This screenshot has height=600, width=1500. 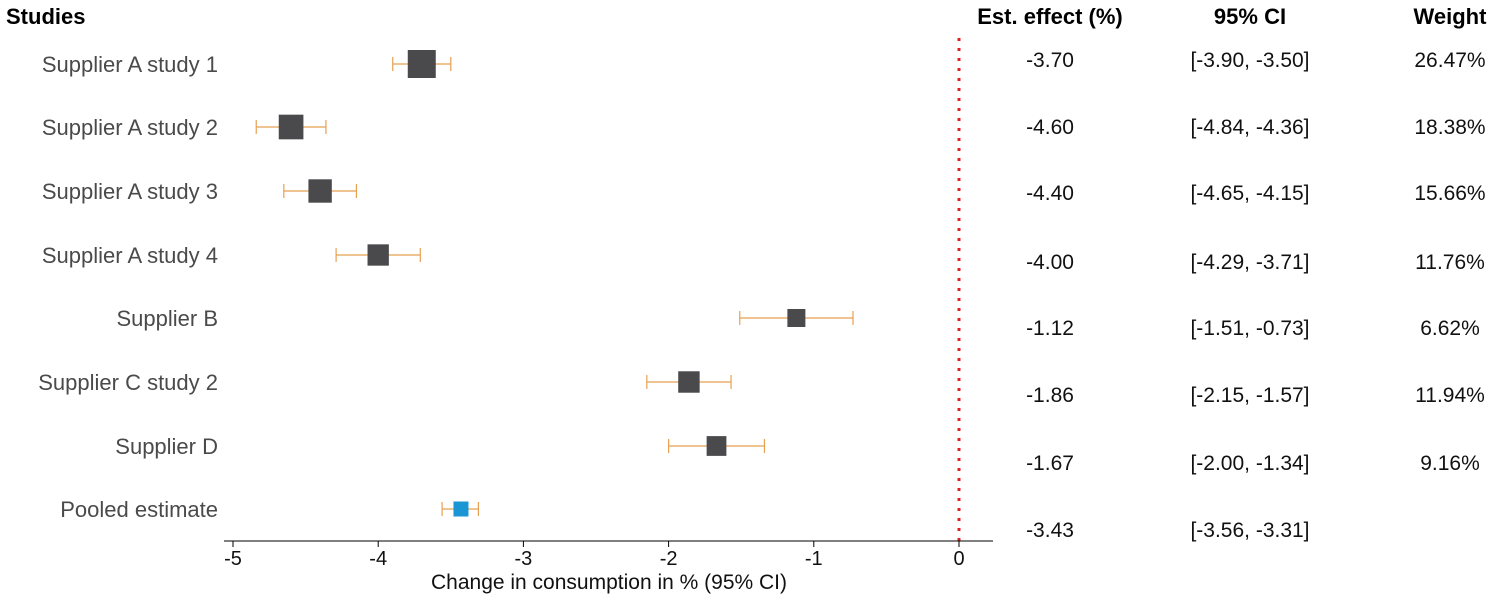 I want to click on study-label: Supplier D, so click(x=166, y=446).